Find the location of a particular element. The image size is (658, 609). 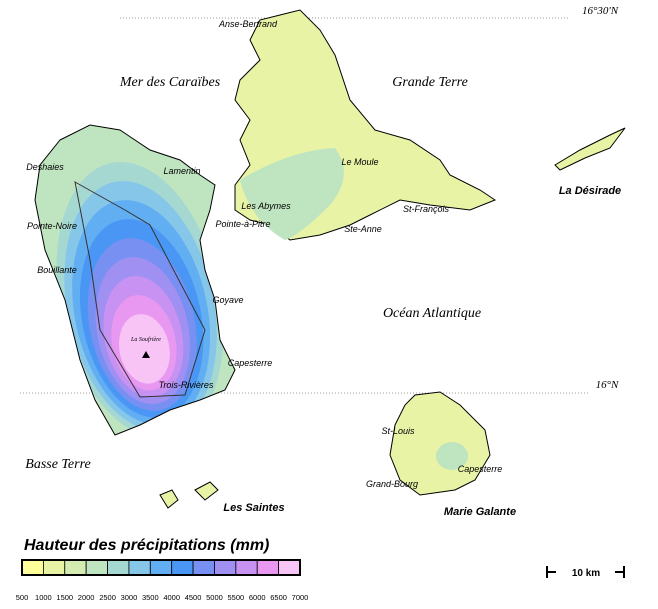

legend-label: 500 is located at coordinates (22, 597).